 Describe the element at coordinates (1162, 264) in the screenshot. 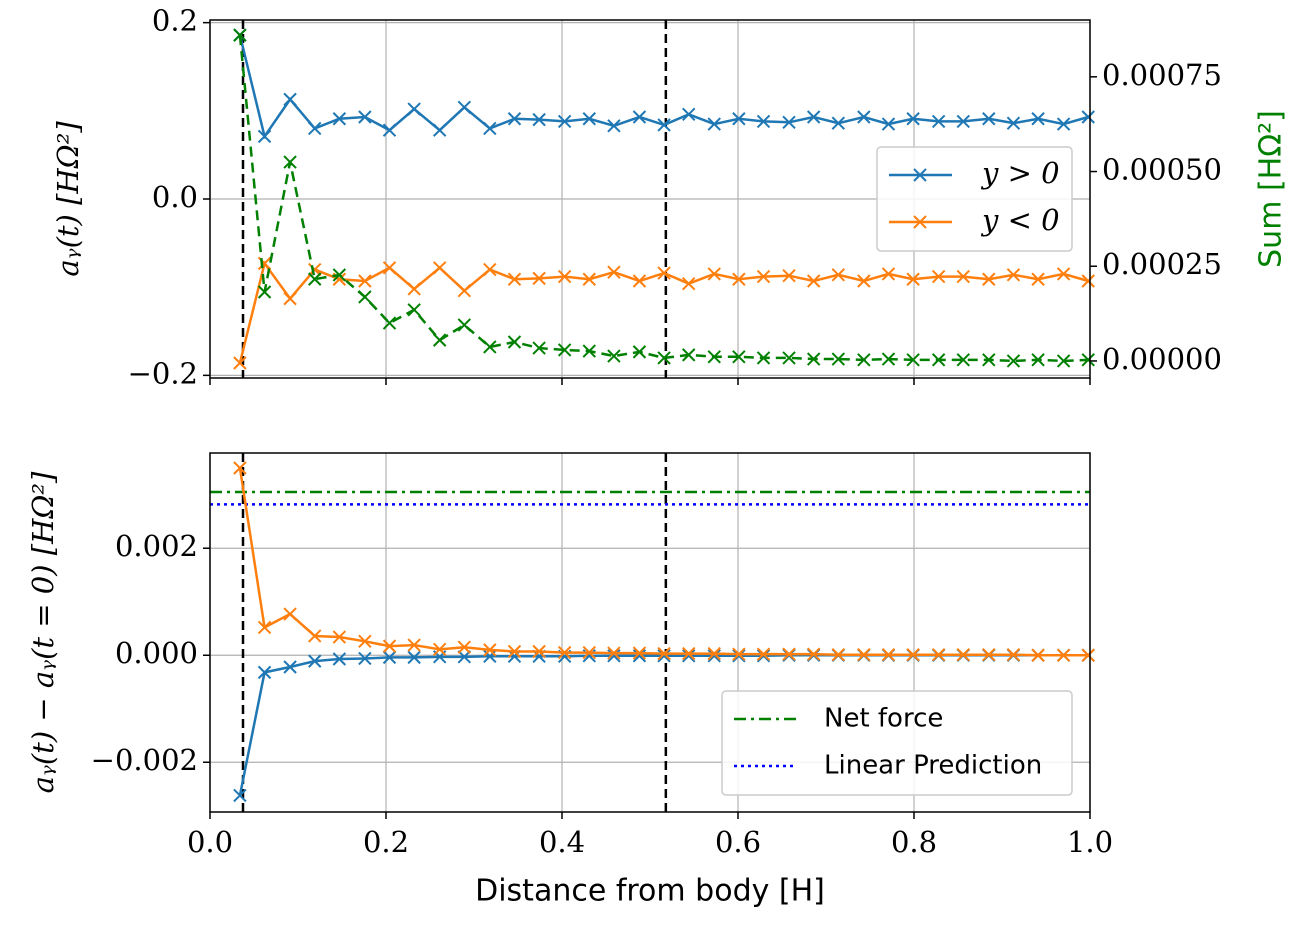

I see `y2-tick-label: 0.00025` at that location.